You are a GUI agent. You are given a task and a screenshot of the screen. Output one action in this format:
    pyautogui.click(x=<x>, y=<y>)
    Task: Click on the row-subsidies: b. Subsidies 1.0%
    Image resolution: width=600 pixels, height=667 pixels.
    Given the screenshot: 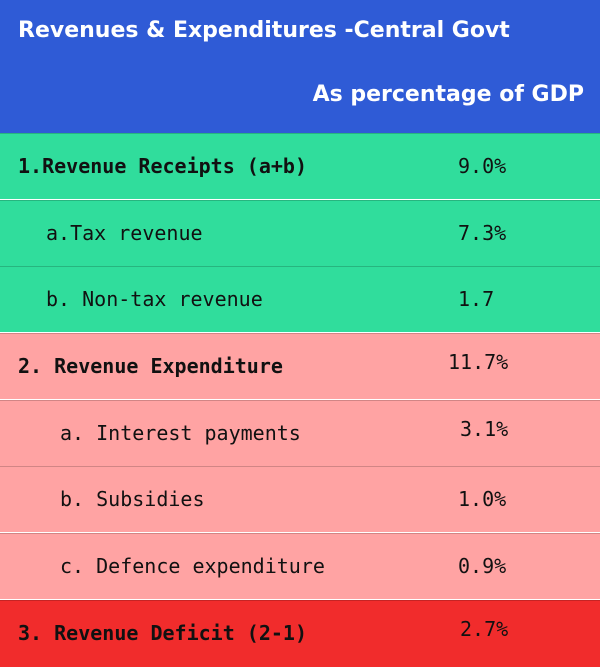 What is the action you would take?
    pyautogui.click(x=300, y=499)
    